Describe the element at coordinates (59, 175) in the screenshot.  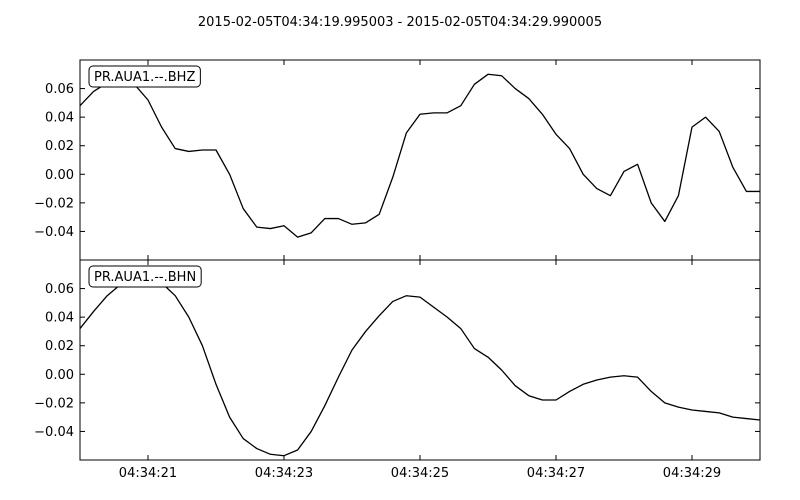
I see `ytick-label-0-3: 0.00` at that location.